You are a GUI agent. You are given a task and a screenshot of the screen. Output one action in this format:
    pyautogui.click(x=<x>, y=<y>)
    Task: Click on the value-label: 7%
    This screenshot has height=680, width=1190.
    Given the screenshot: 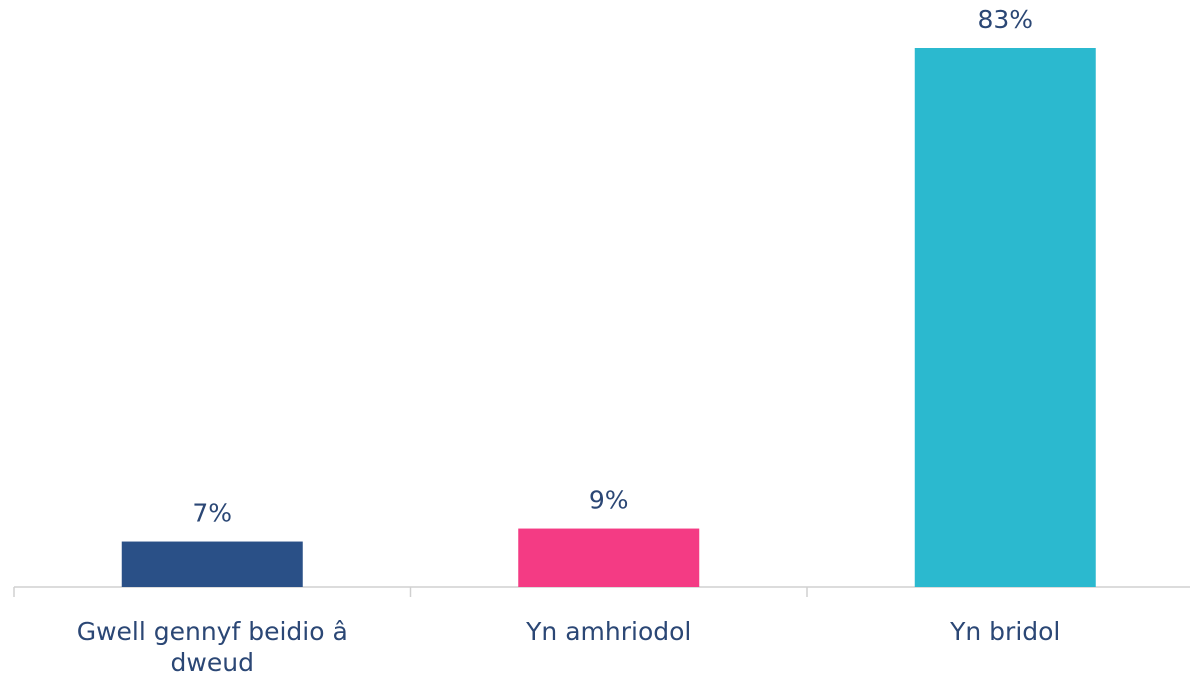 What is the action you would take?
    pyautogui.click(x=212, y=513)
    